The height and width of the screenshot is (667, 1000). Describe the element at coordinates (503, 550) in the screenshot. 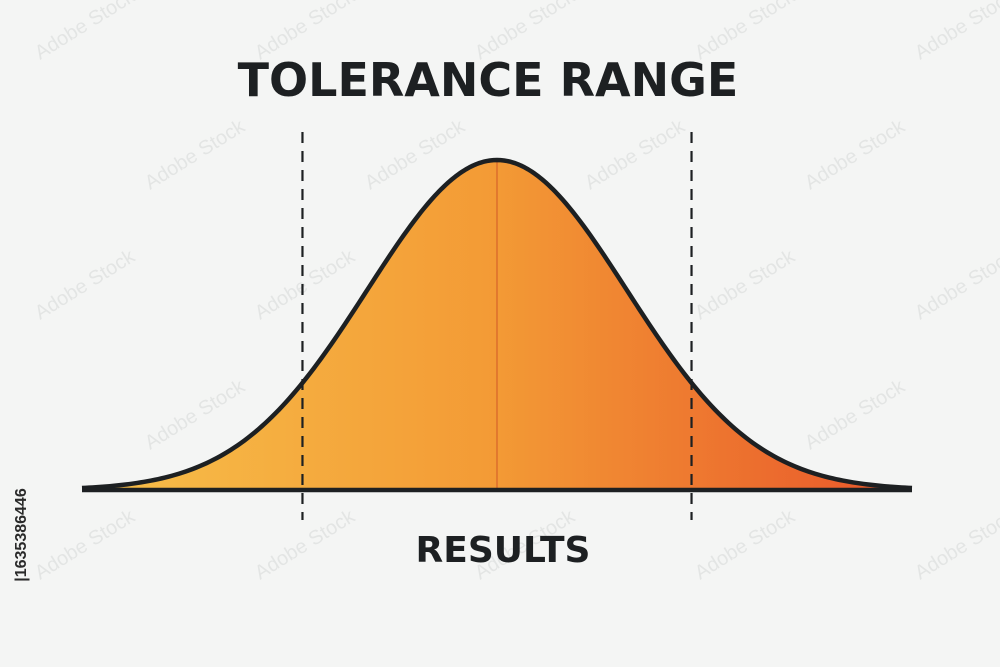

I see `x-axis-label: RESULTS` at that location.